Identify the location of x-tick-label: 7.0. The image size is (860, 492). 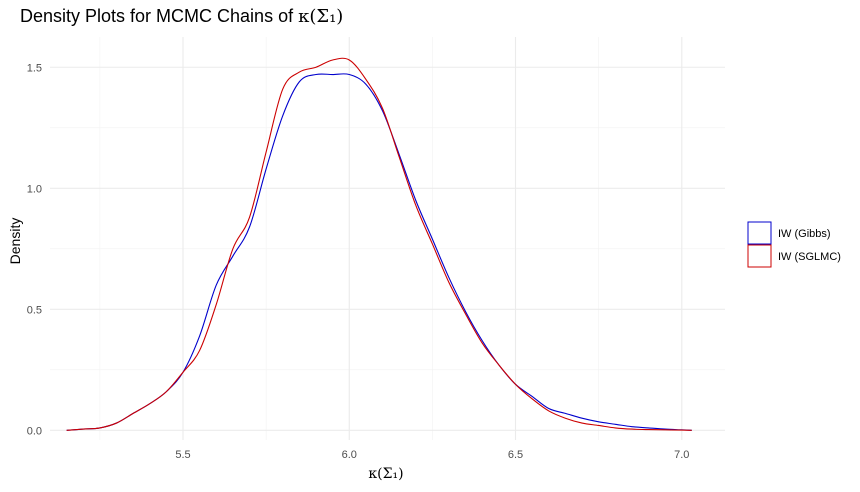
(681, 455).